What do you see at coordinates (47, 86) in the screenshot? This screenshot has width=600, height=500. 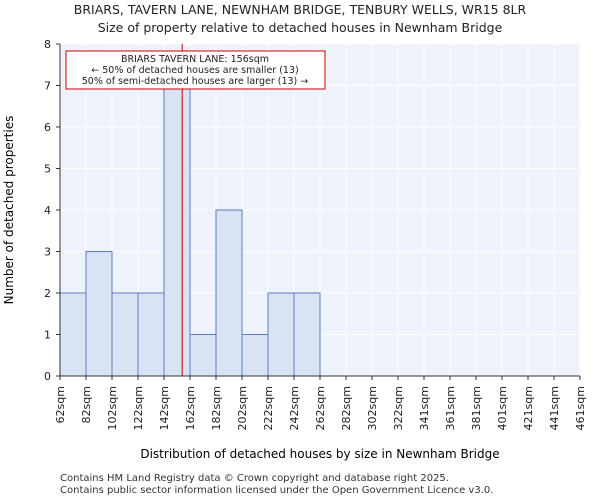 I see `y-tick-label: 7` at bounding box center [47, 86].